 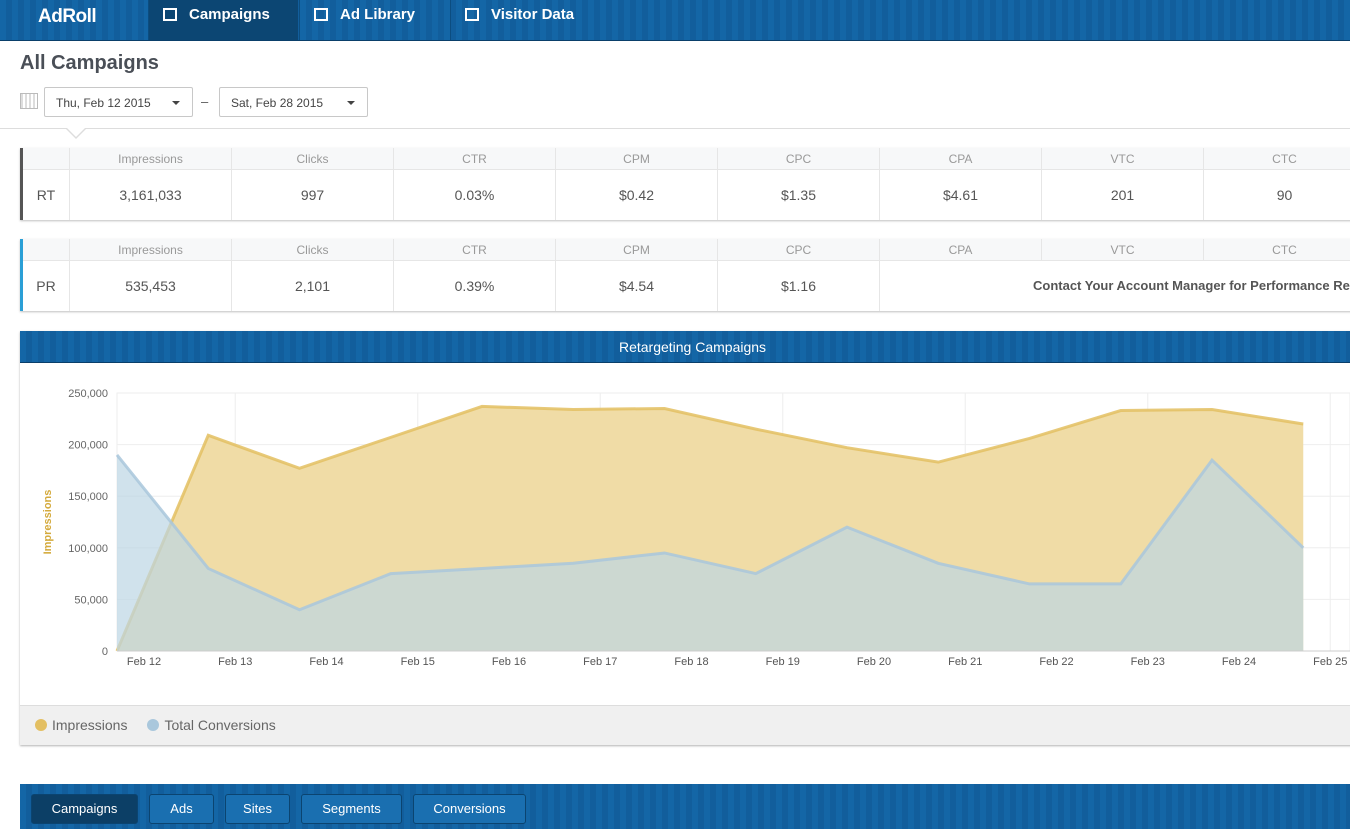 What do you see at coordinates (84, 809) in the screenshot?
I see `tab-button: Campaigns` at bounding box center [84, 809].